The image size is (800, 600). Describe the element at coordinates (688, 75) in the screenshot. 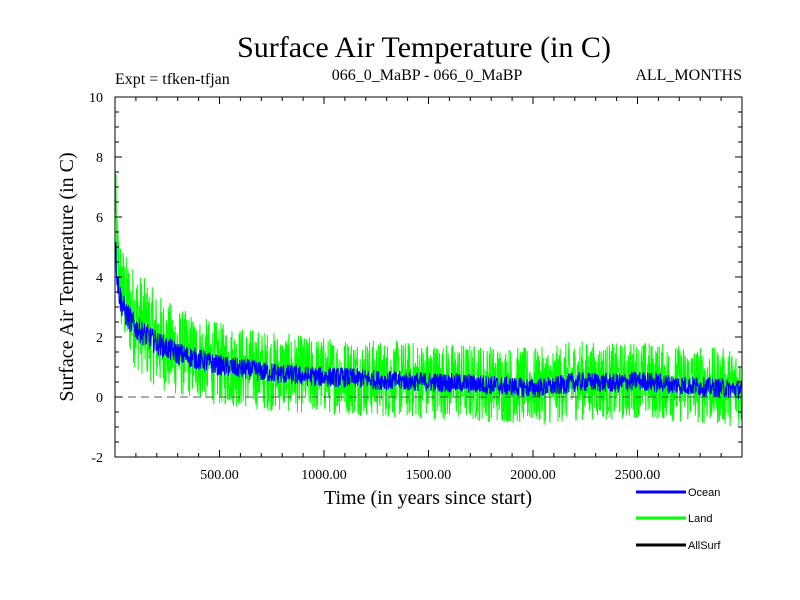

I see `months-label: ALL_MONTHS` at that location.